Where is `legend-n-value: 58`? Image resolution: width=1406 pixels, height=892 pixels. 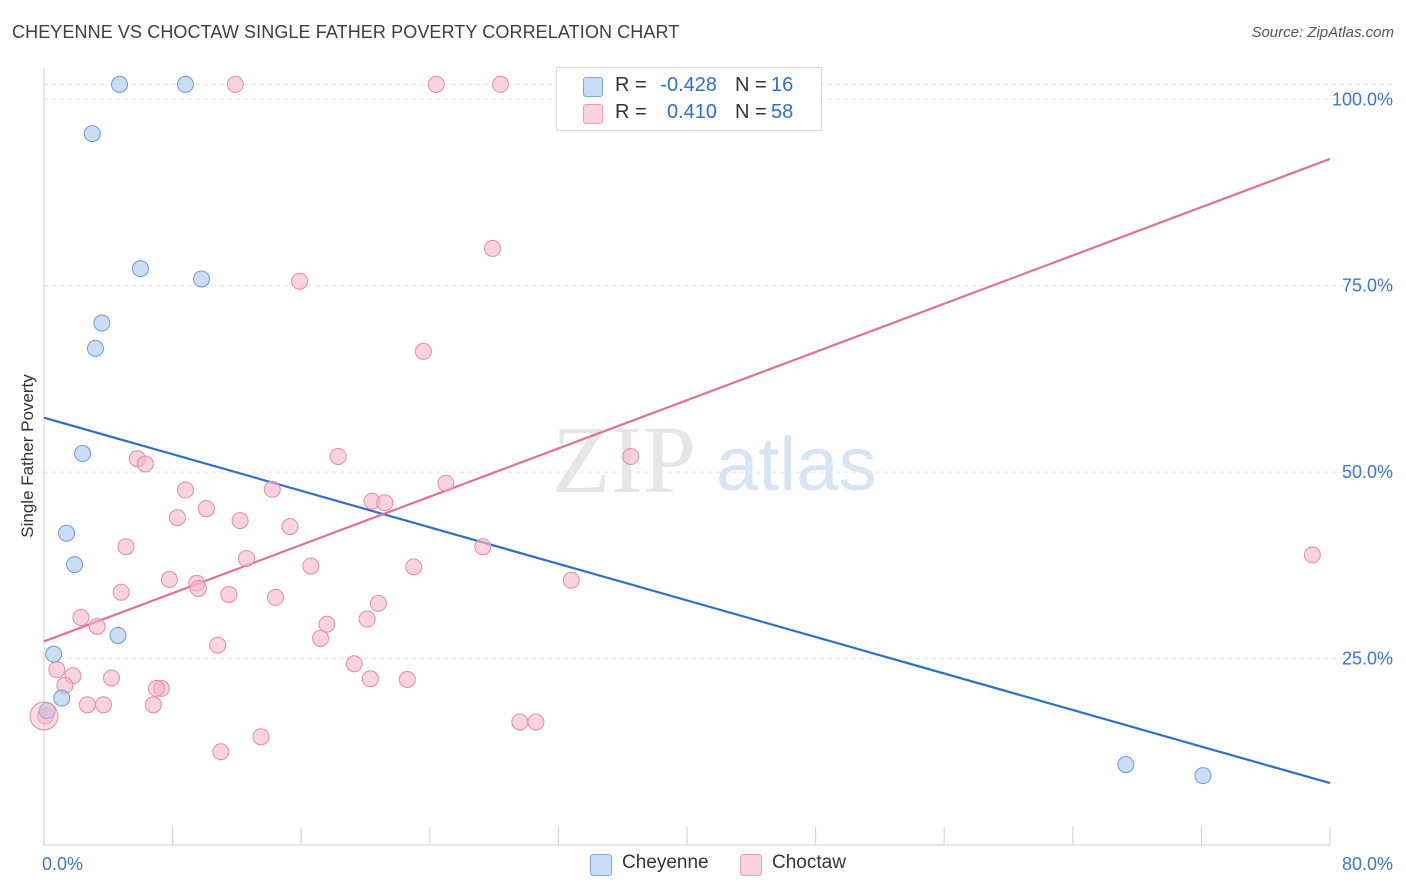 legend-n-value: 58 is located at coordinates (782, 112).